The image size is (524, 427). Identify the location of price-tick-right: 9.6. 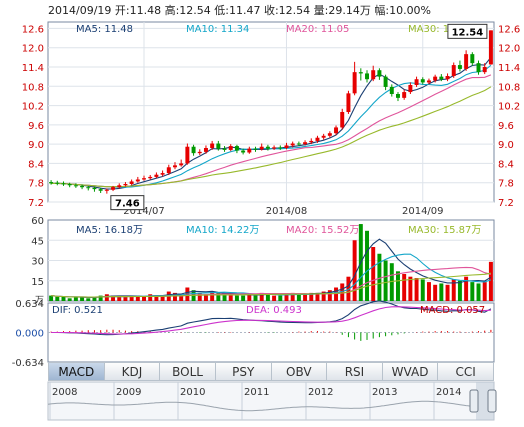
(506, 126).